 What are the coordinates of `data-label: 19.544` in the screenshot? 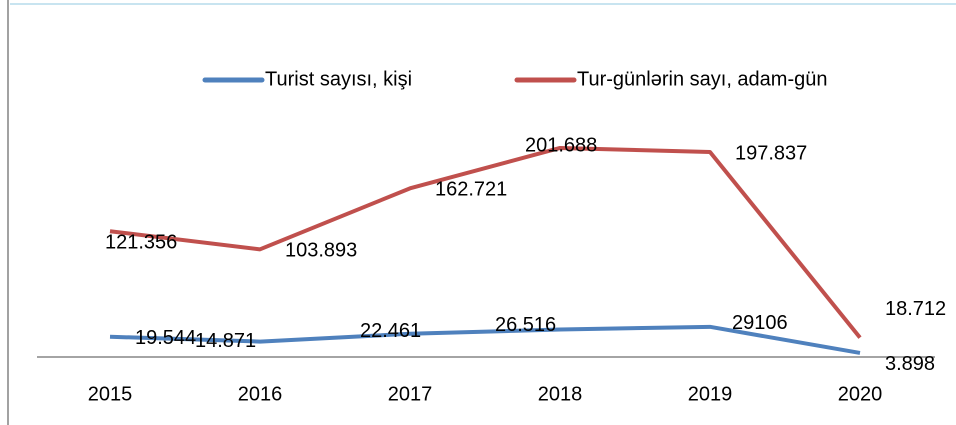 It's located at (165, 338).